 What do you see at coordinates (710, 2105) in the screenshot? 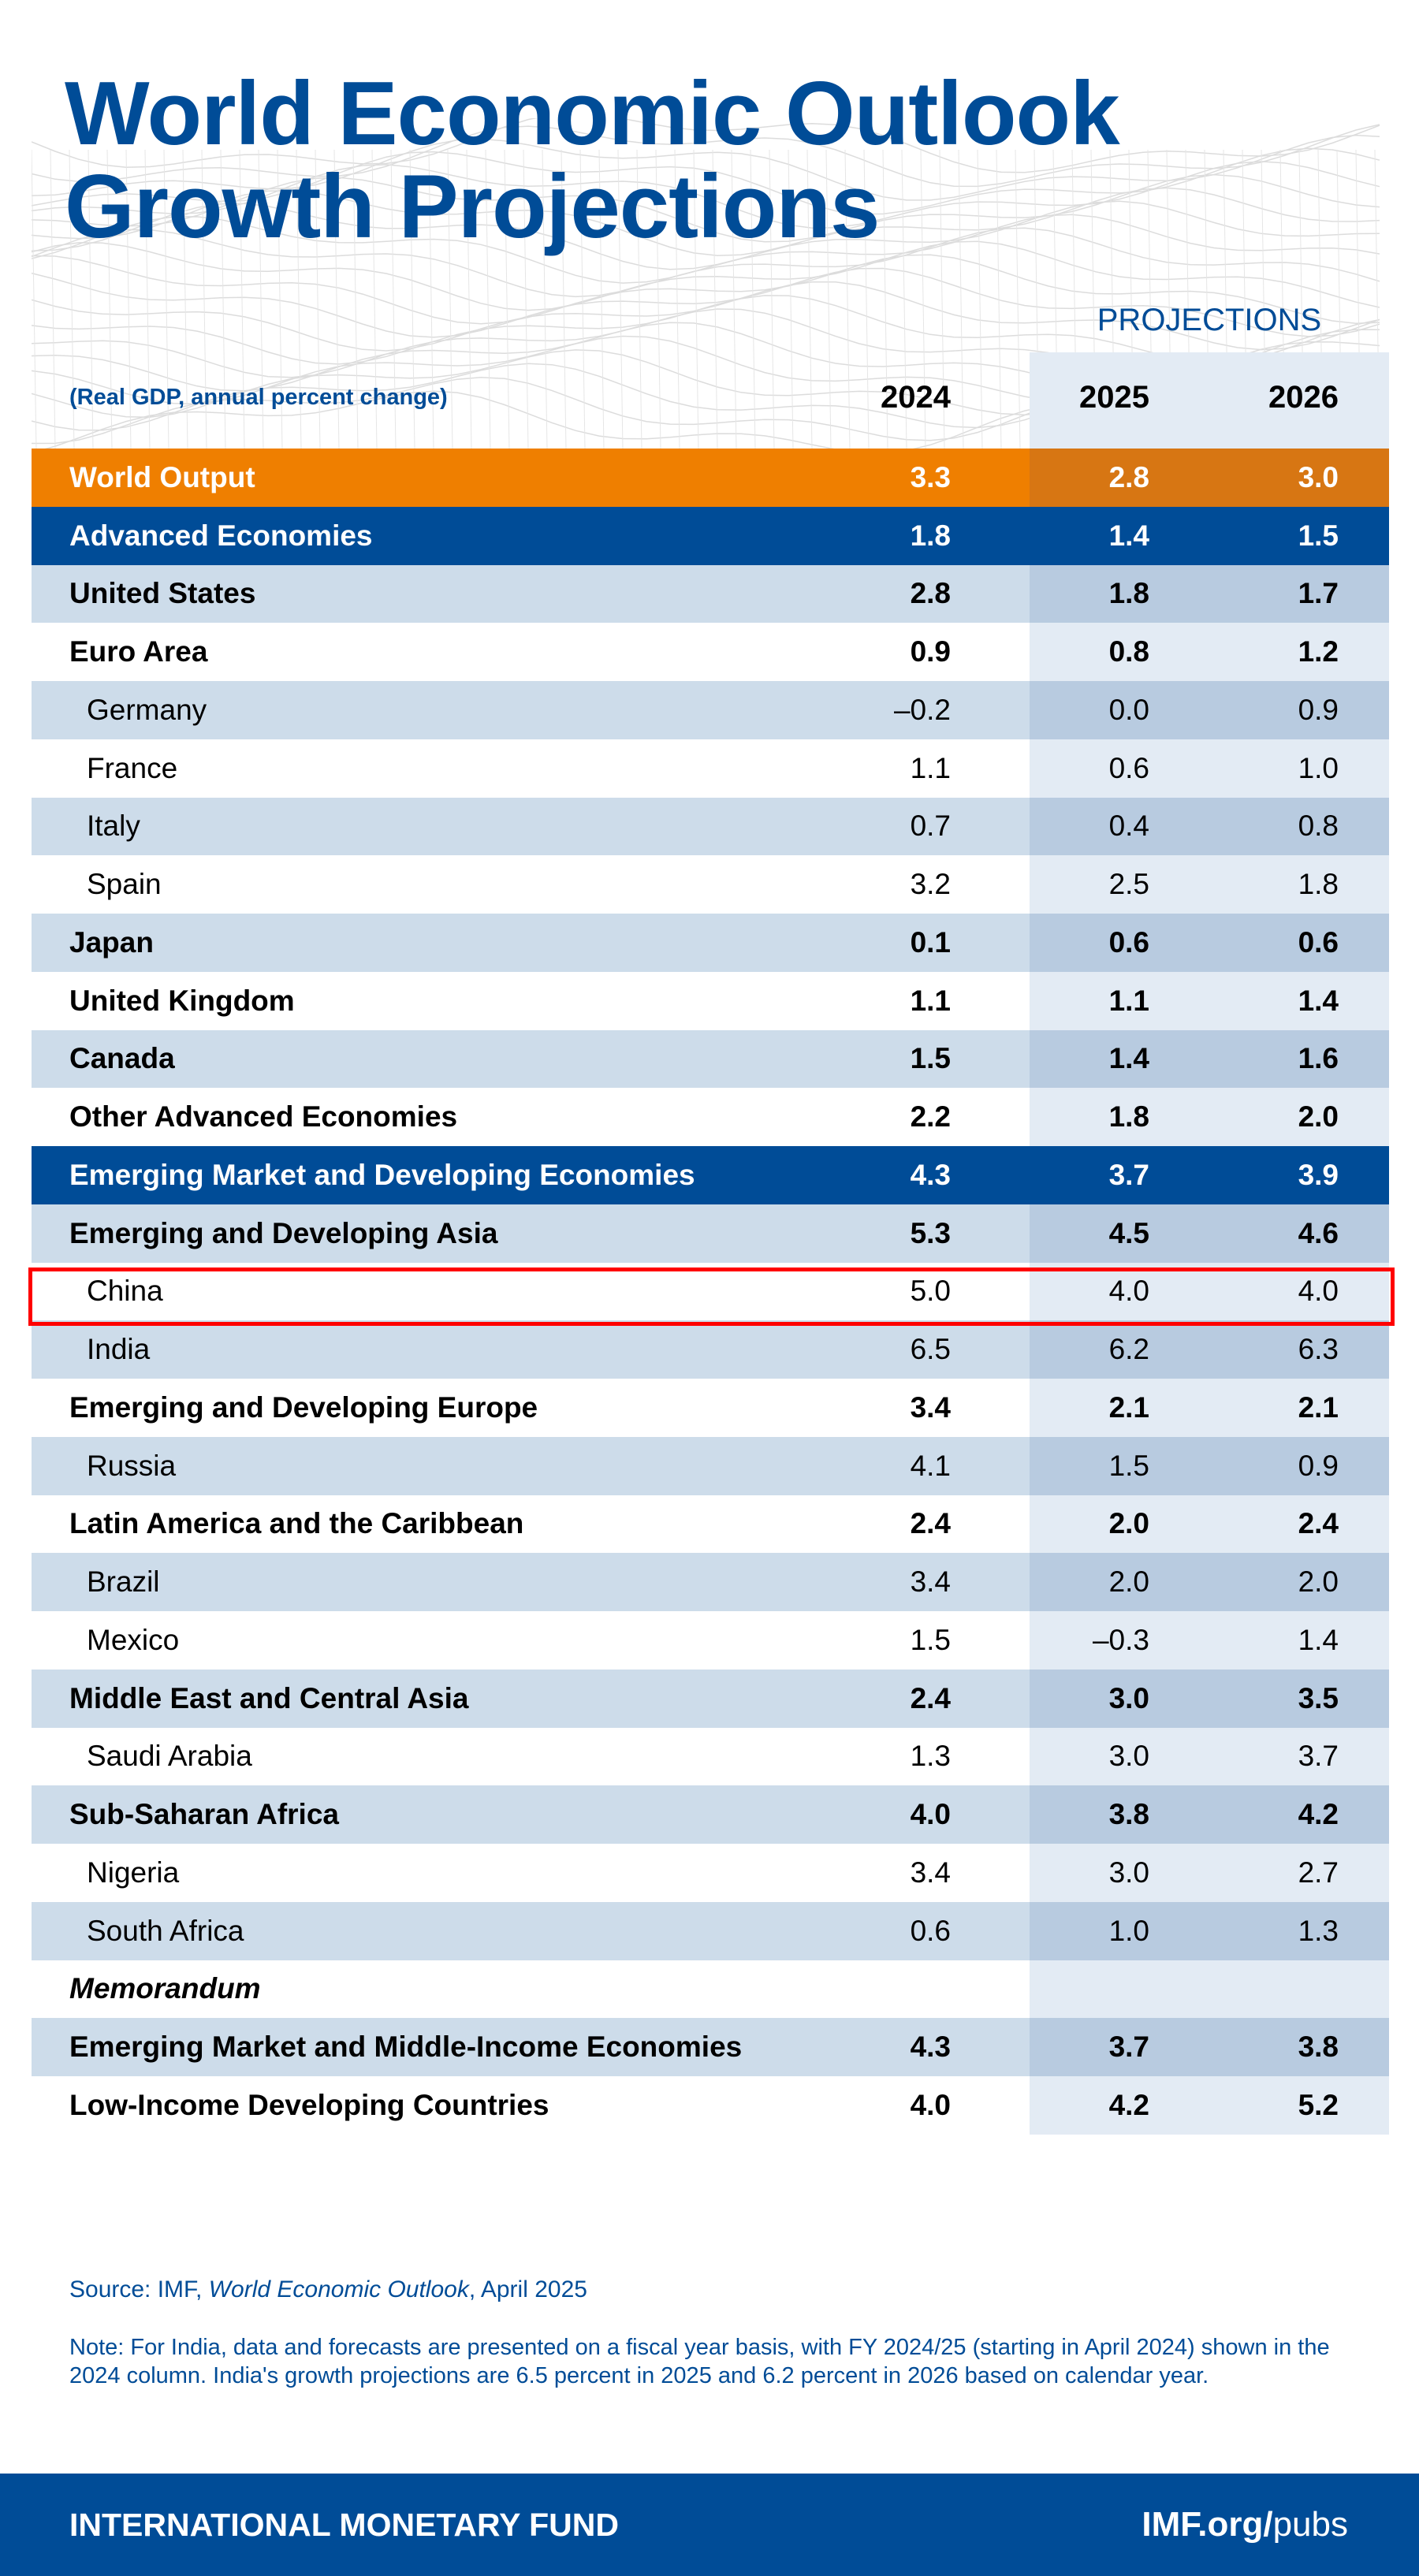
I see `table-row: Low-Income Developing Countries 4.0 4.2 5.2` at bounding box center [710, 2105].